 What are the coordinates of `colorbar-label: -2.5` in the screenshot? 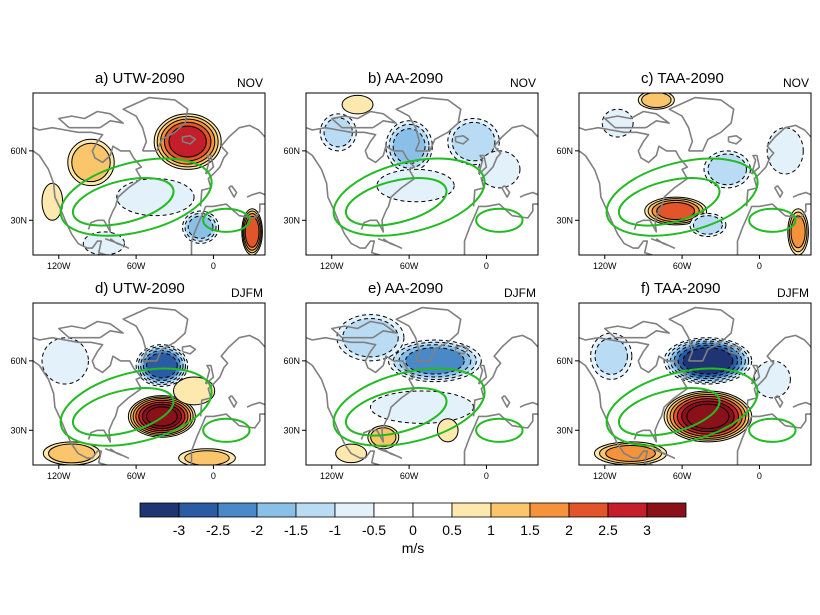 It's located at (218, 530).